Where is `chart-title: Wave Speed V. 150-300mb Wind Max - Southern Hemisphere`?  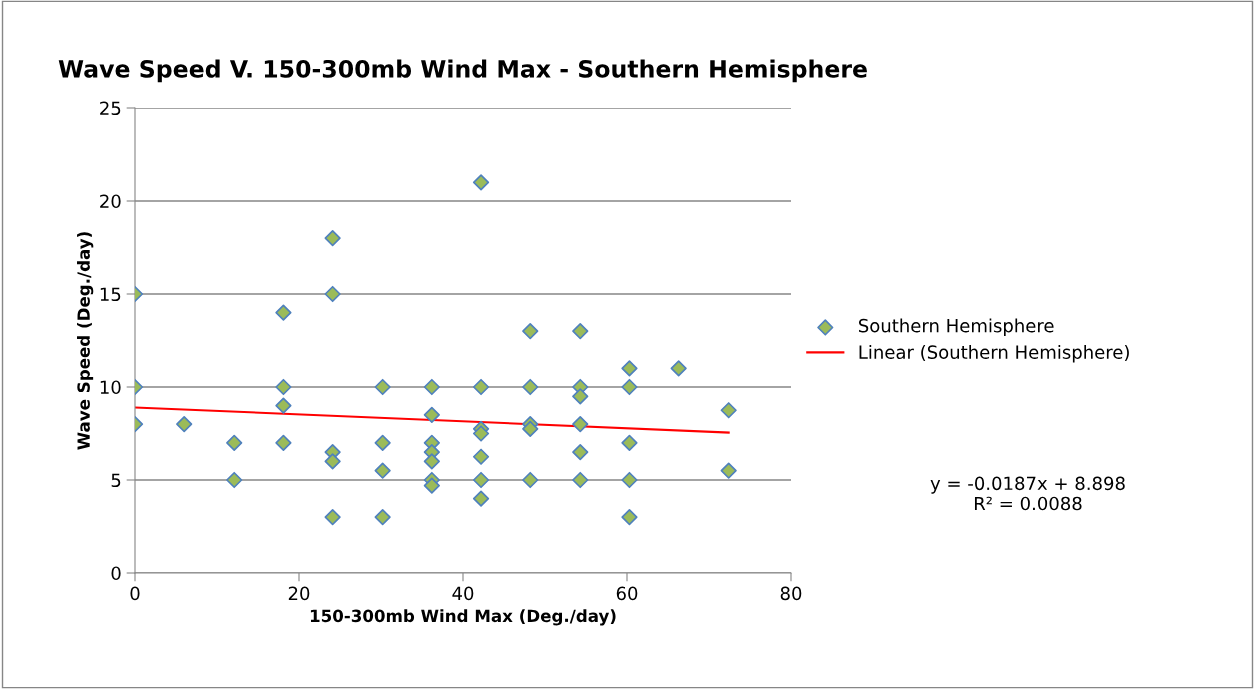 chart-title: Wave Speed V. 150-300mb Wind Max - Southern Hemisphere is located at coordinates (462, 71).